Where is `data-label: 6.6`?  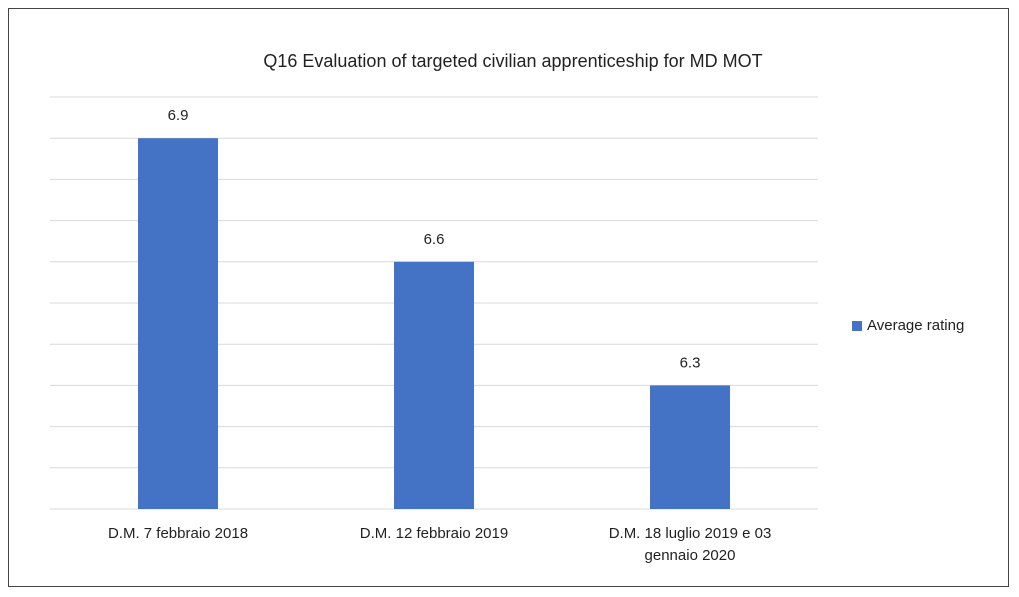 data-label: 6.6 is located at coordinates (434, 239).